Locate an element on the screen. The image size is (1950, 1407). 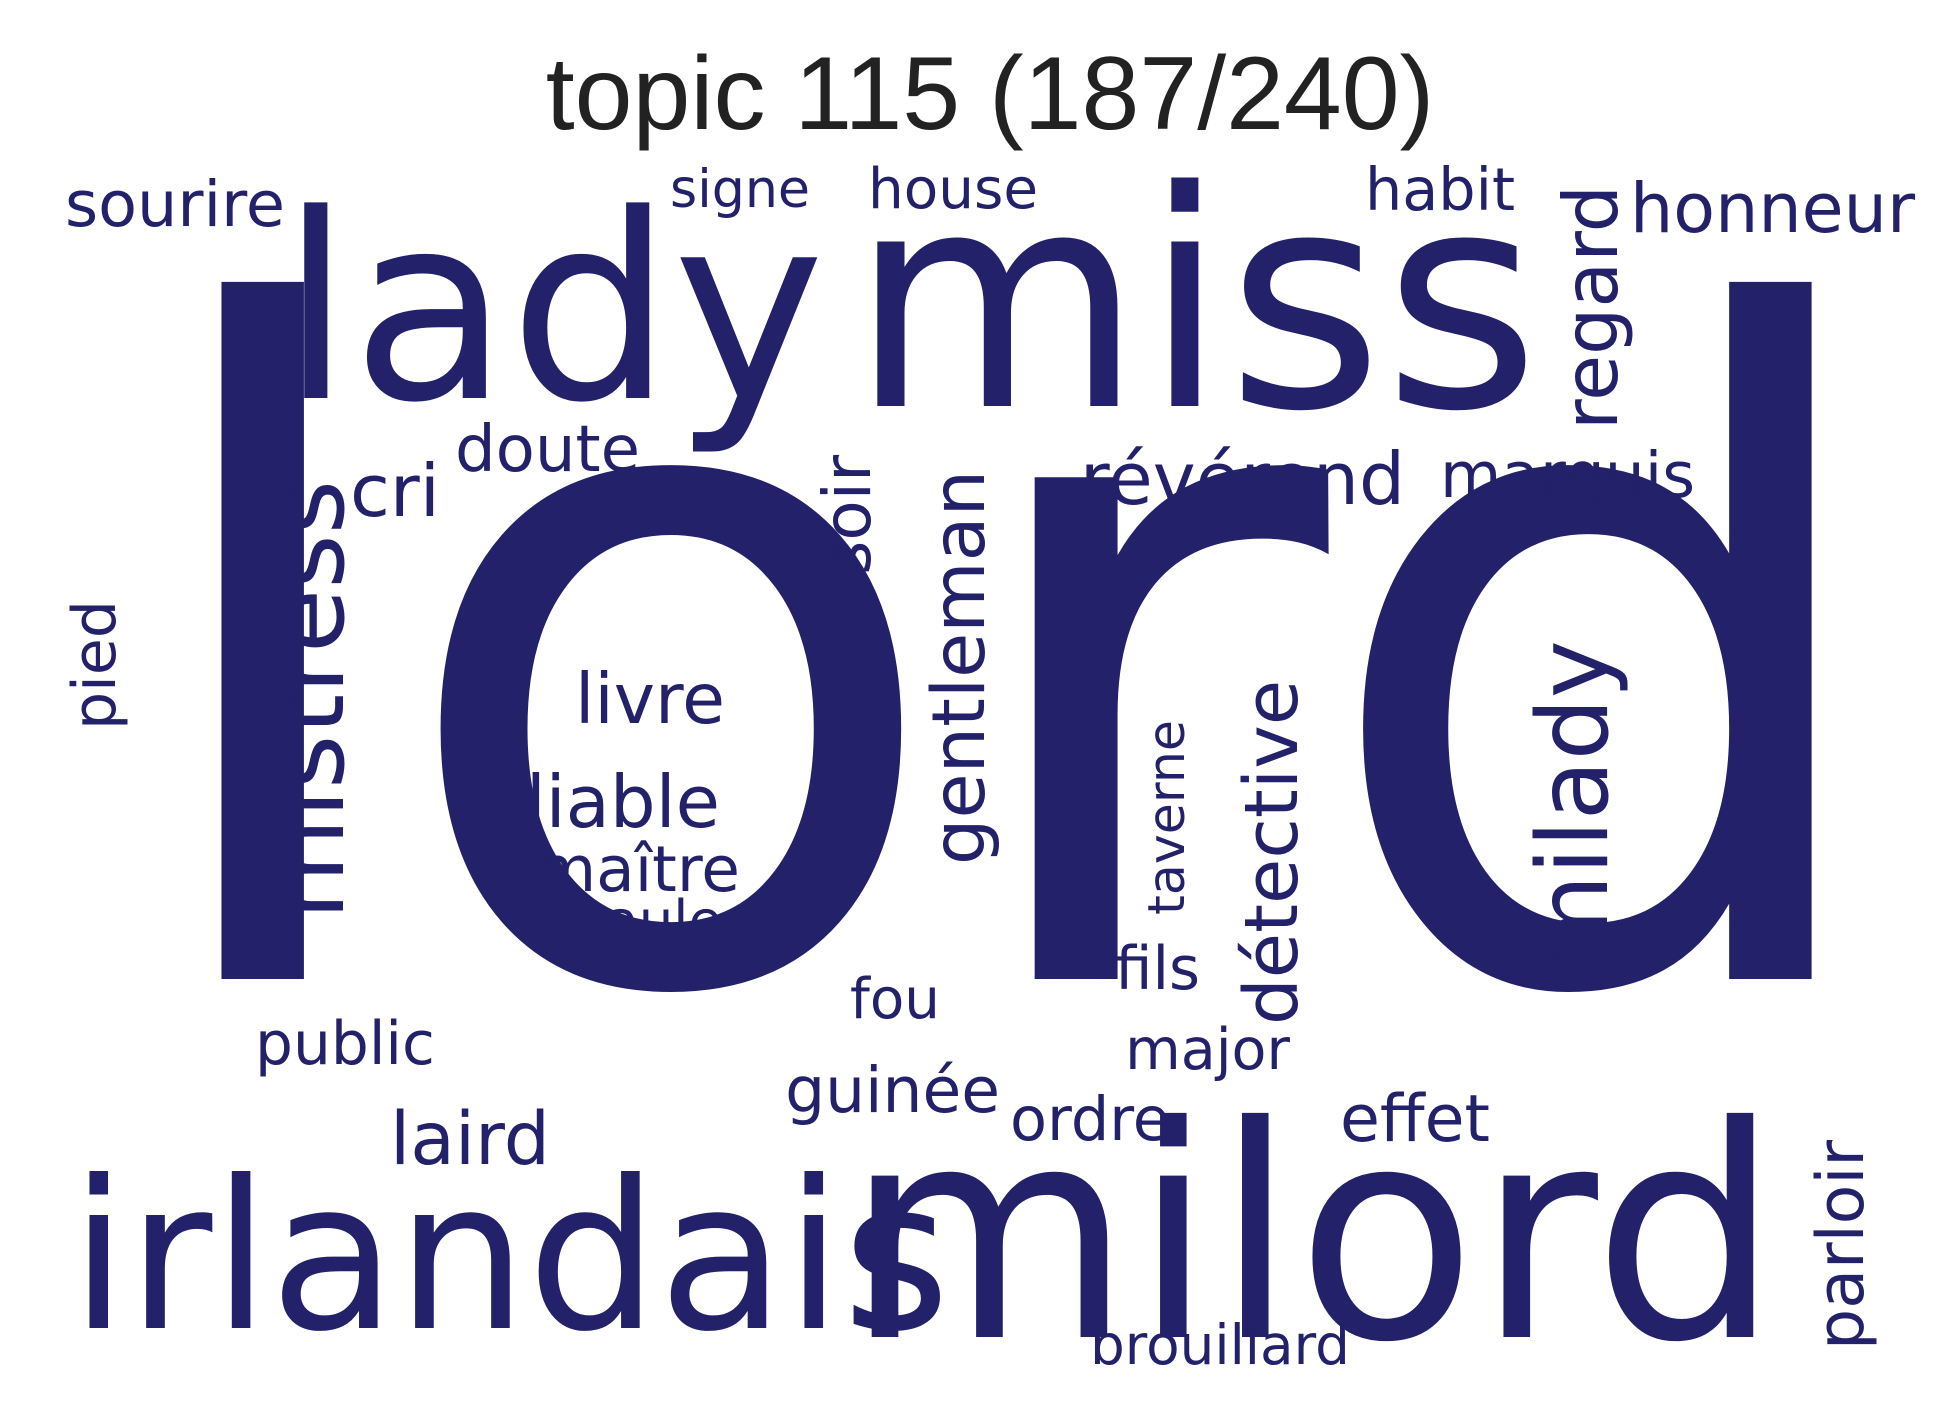
word-fils: fils is located at coordinates (1158, 970).